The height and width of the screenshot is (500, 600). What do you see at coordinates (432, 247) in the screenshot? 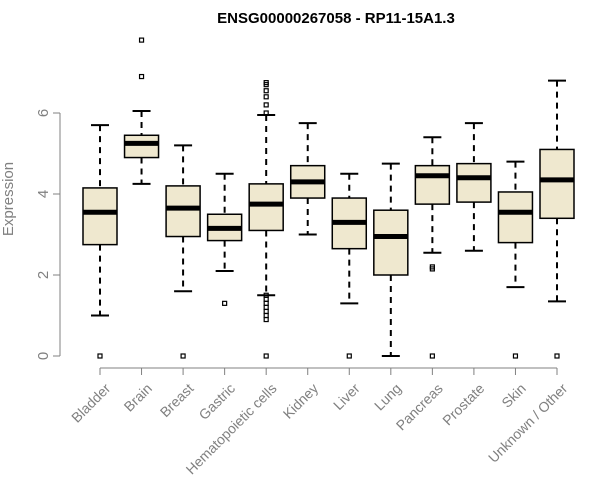
I see `box-pancreas` at bounding box center [432, 247].